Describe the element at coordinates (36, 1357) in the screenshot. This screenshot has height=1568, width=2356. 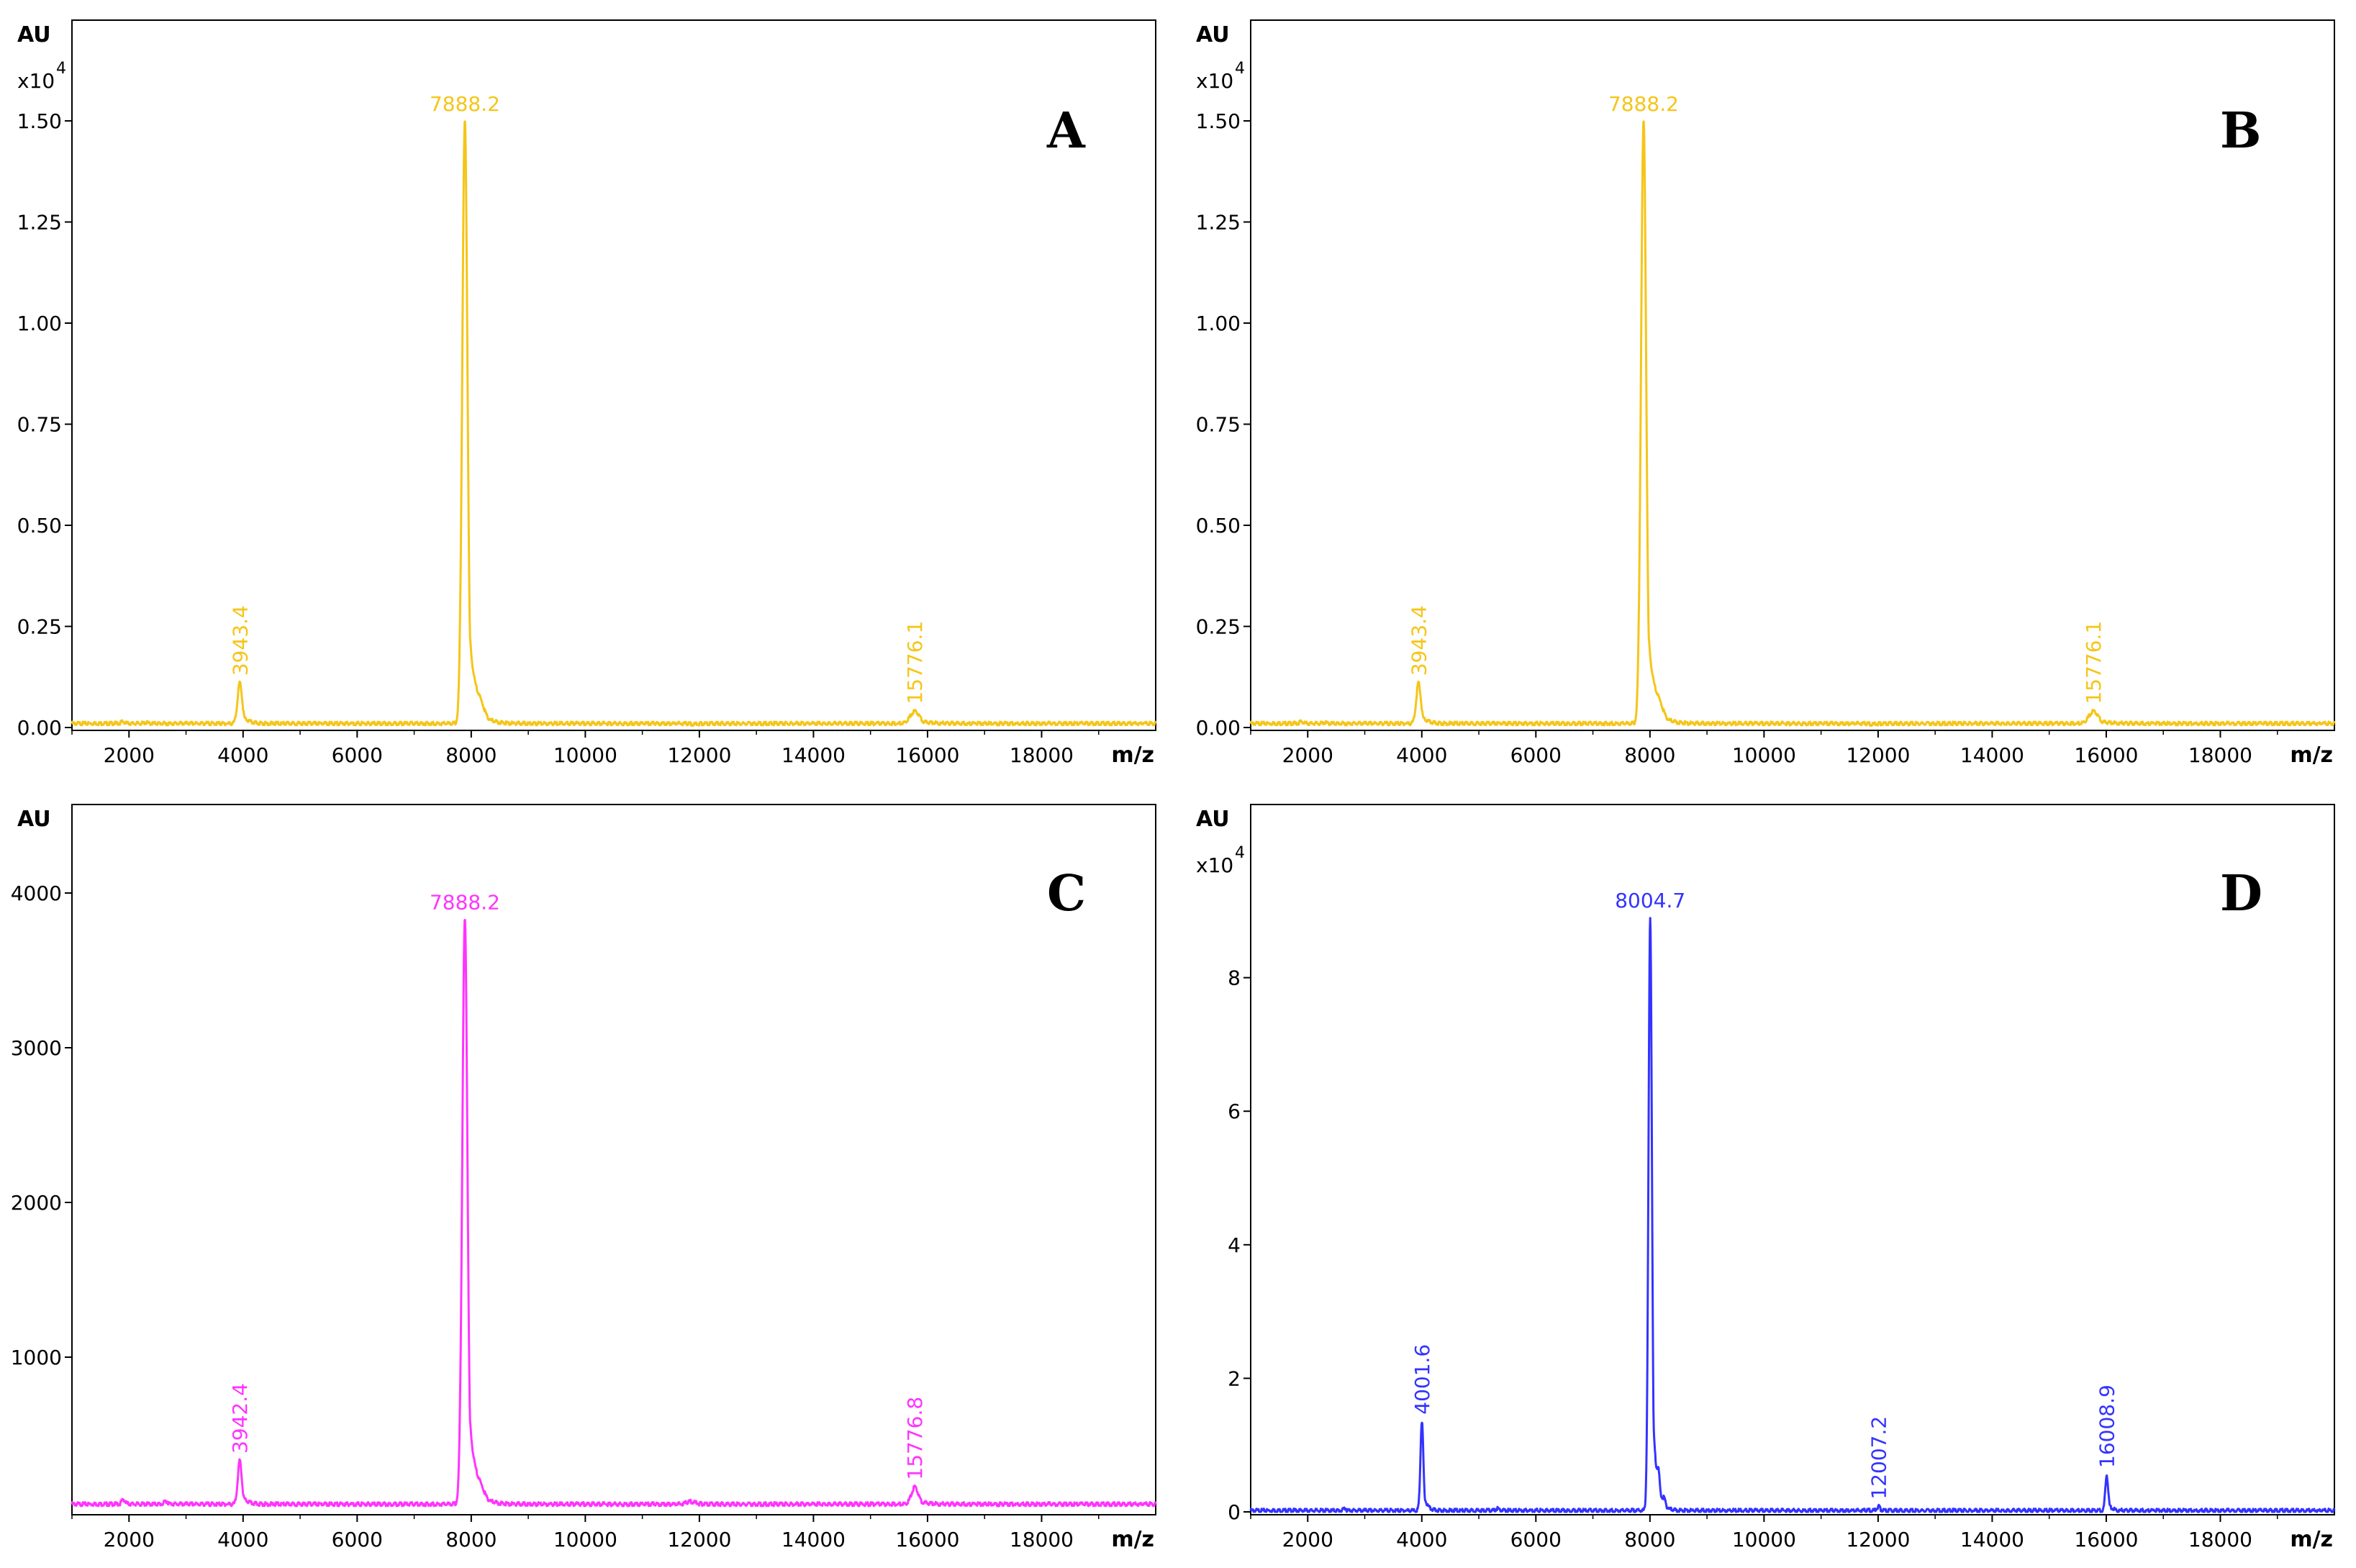
I see `y-tick-label: 1000` at that location.